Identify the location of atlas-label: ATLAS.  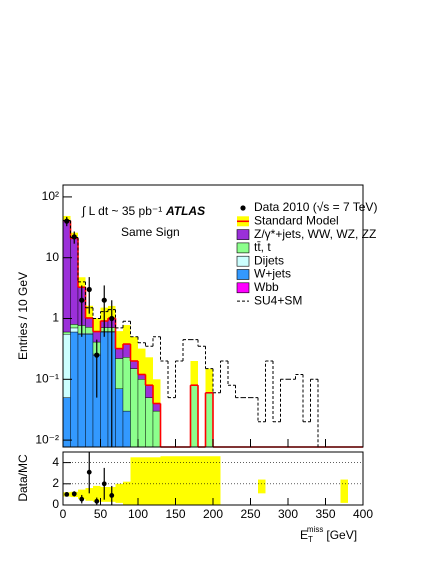
(185, 211).